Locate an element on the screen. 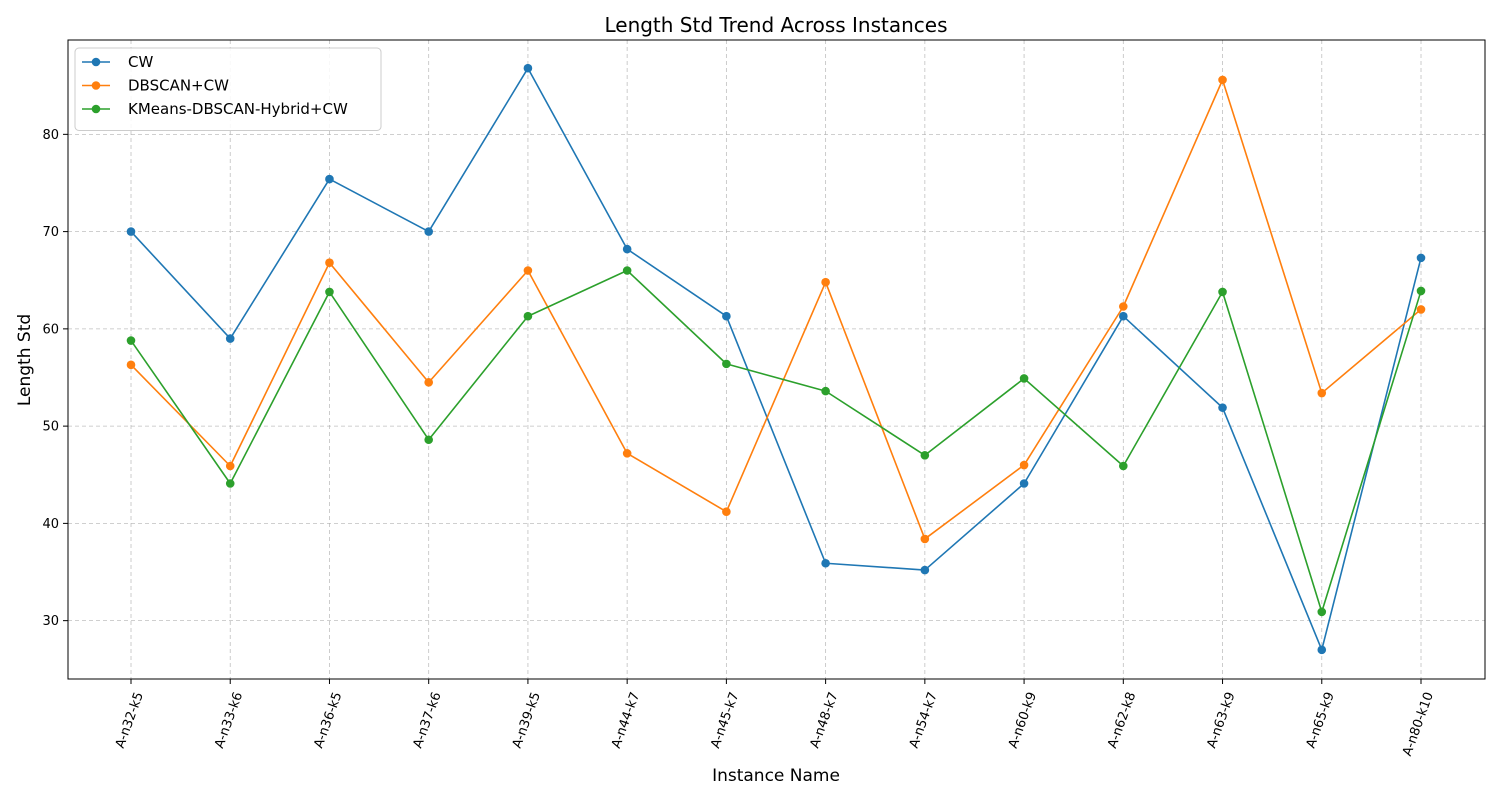 This screenshot has height=800, width=1500. x-axis-label: Instance Name is located at coordinates (776, 776).